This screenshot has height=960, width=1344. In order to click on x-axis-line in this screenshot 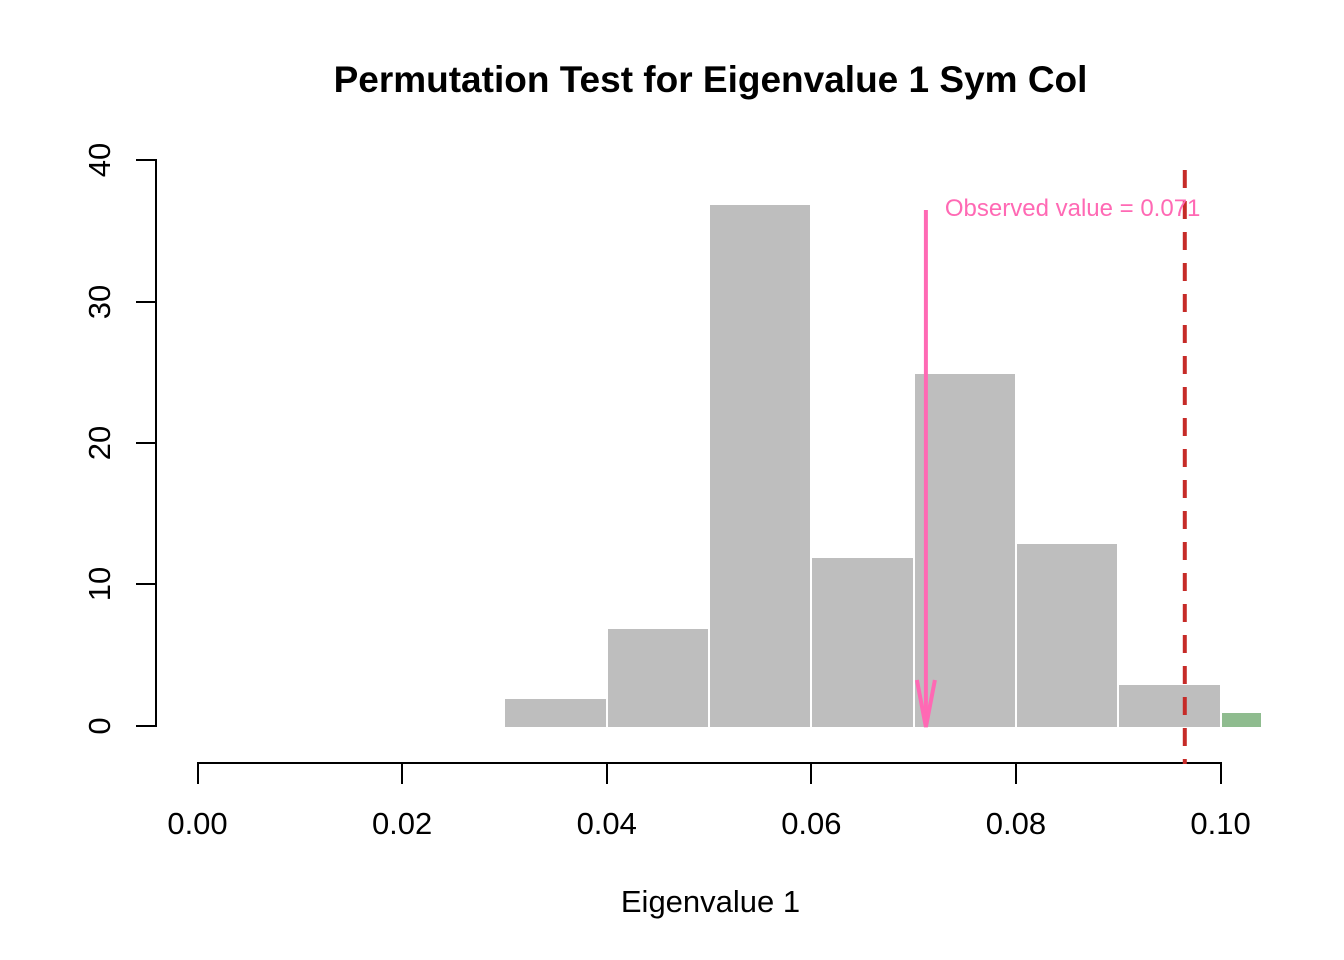, I will do `click(709, 763)`.